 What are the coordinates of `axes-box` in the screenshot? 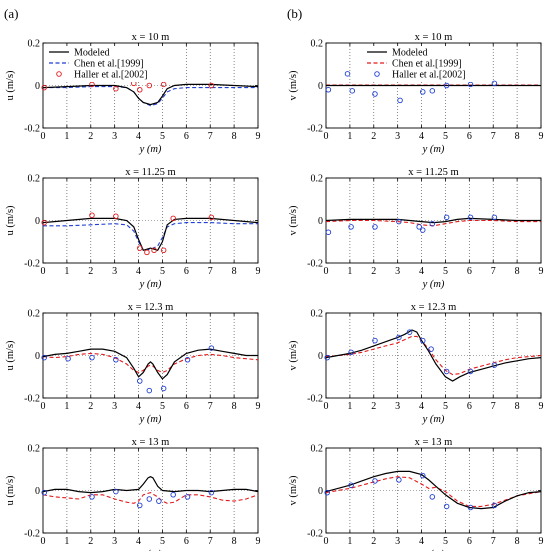 It's located at (433, 490).